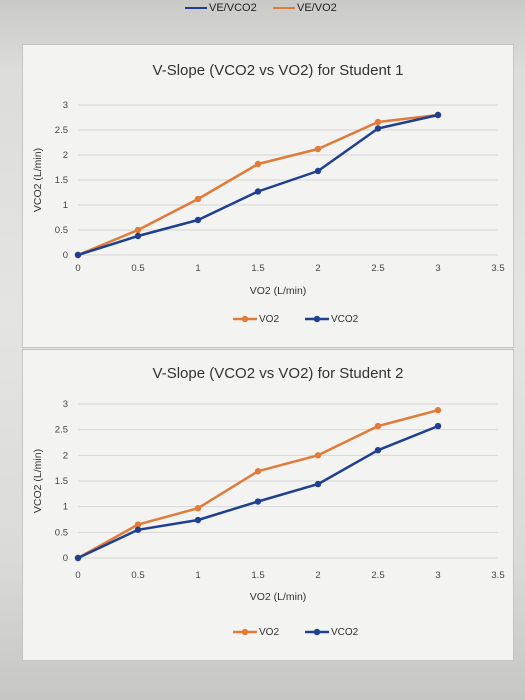 The height and width of the screenshot is (700, 525). Describe the element at coordinates (233, 8) in the screenshot. I see `legend-label-ve-vco2: VE/VCO2` at that location.